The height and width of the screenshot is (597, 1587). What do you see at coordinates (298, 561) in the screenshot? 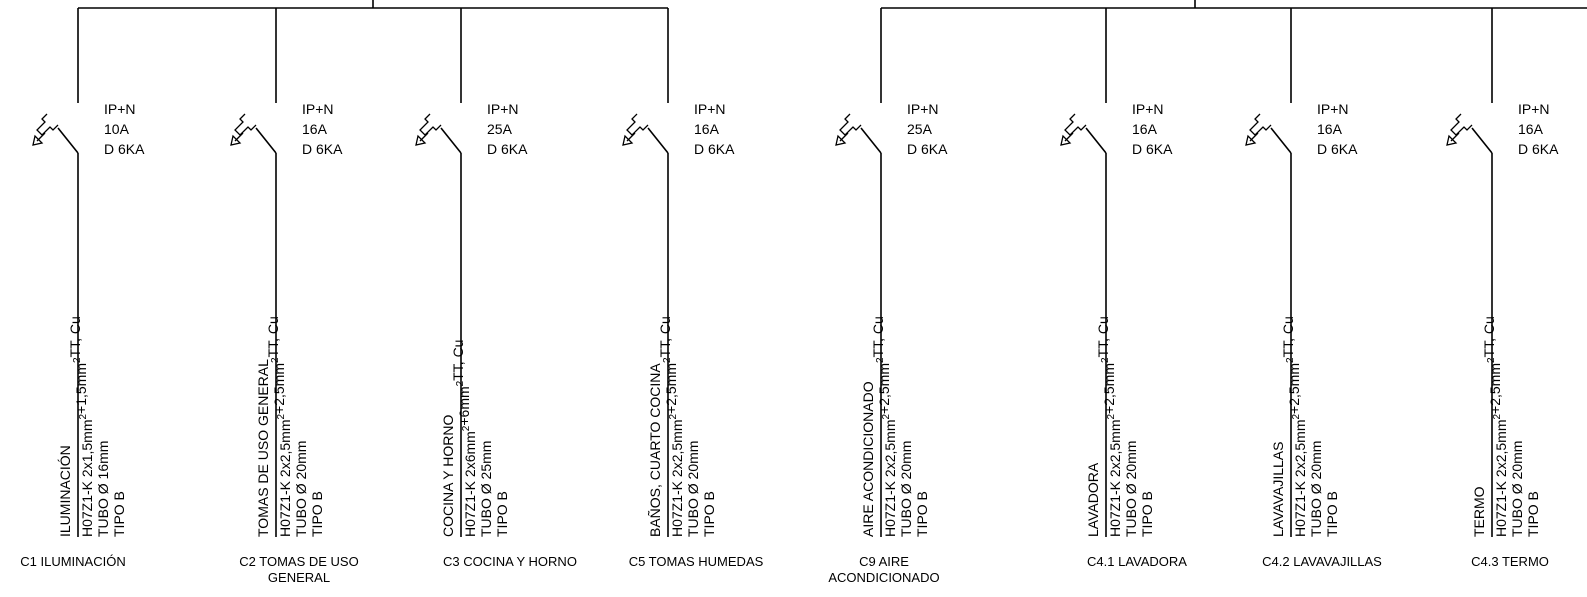
I see `circuit-caption: C2 TOMAS DE USO` at bounding box center [298, 561].